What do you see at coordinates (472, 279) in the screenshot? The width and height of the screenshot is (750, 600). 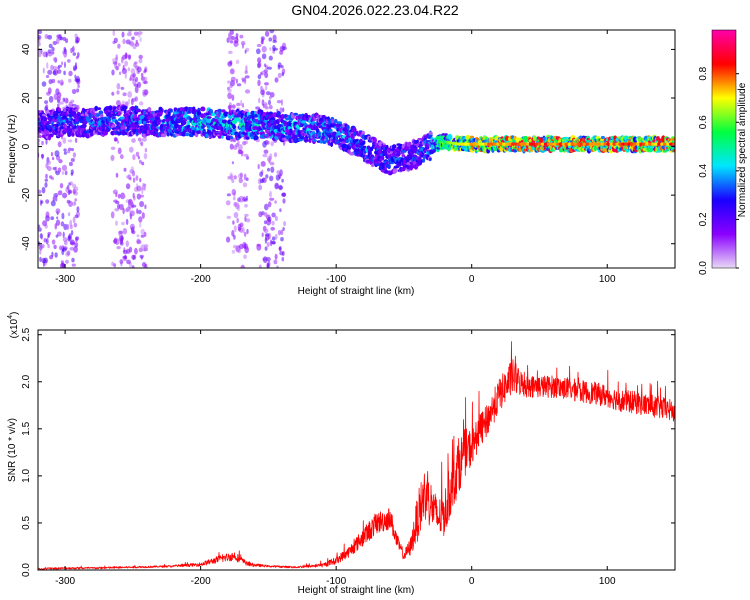 I see `x-tick-label: 0` at bounding box center [472, 279].